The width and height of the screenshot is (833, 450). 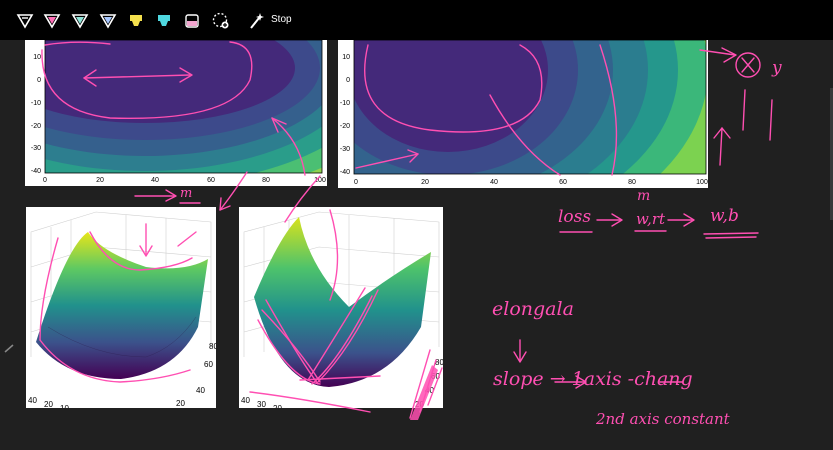 I want to click on pen-white-icon, so click(x=25, y=21).